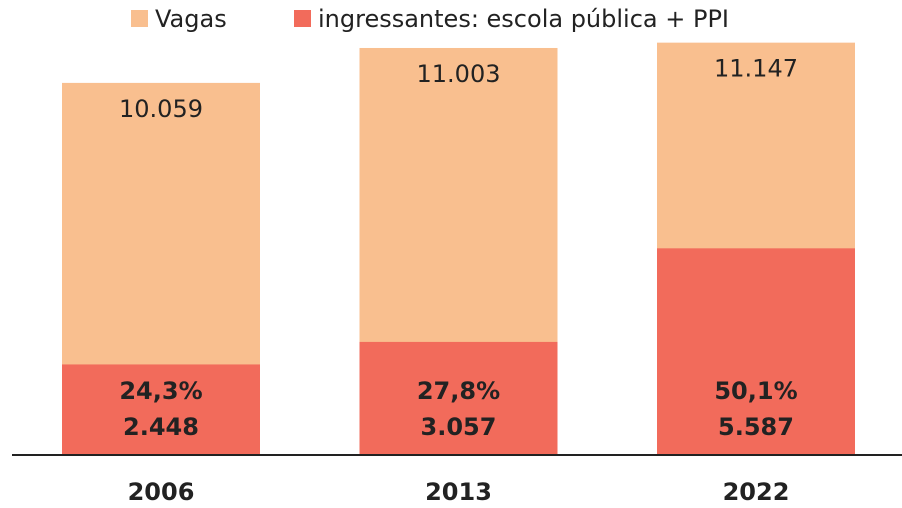  I want to click on percentage-label: 24,3%, so click(160, 391).